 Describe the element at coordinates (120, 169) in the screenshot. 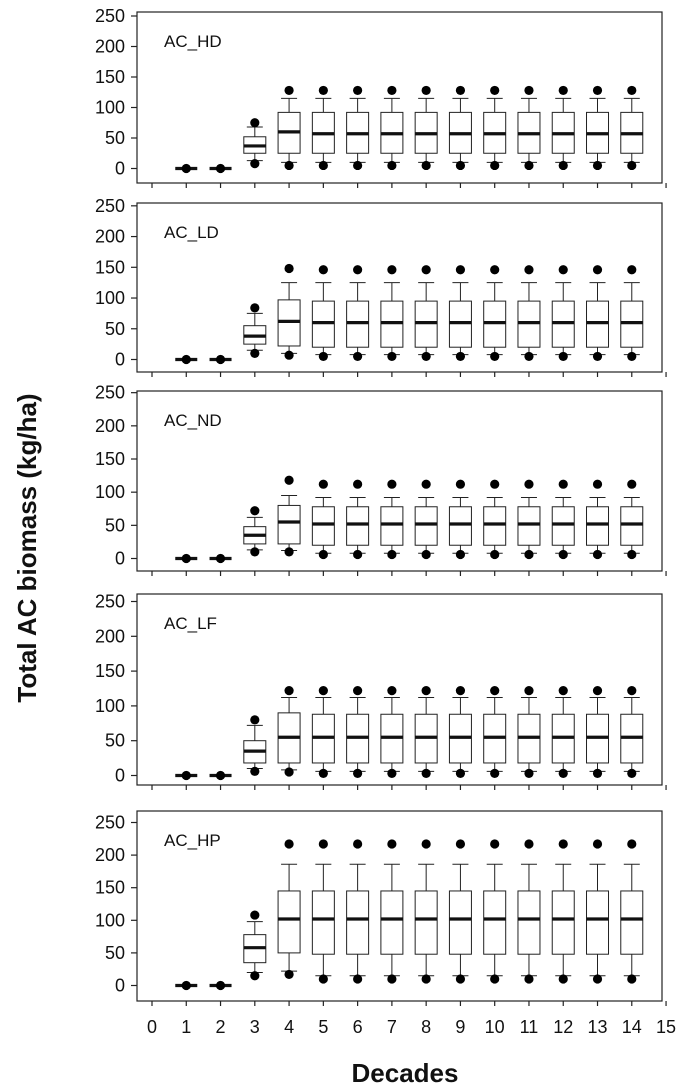

I see `y-tick-label: 0` at that location.